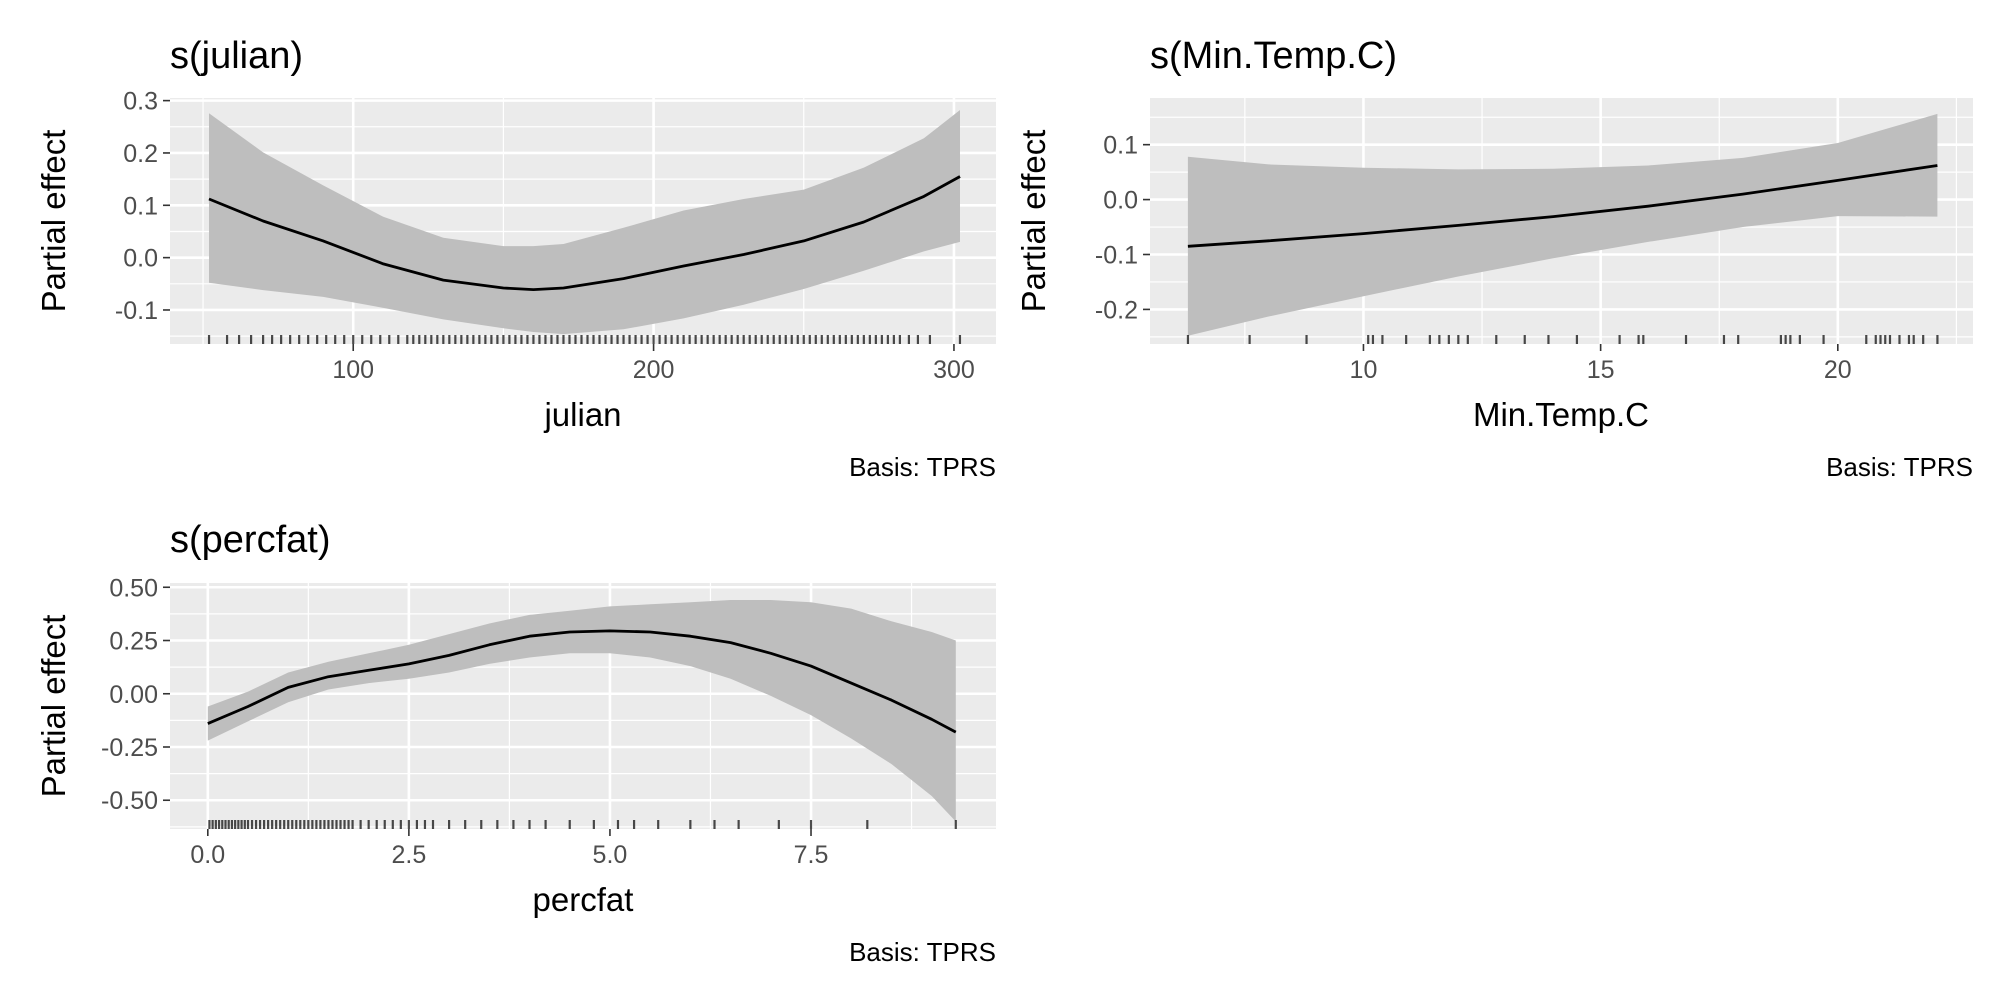 The height and width of the screenshot is (1000, 2000). Describe the element at coordinates (353, 370) in the screenshot. I see `x-tick-label: 100` at that location.